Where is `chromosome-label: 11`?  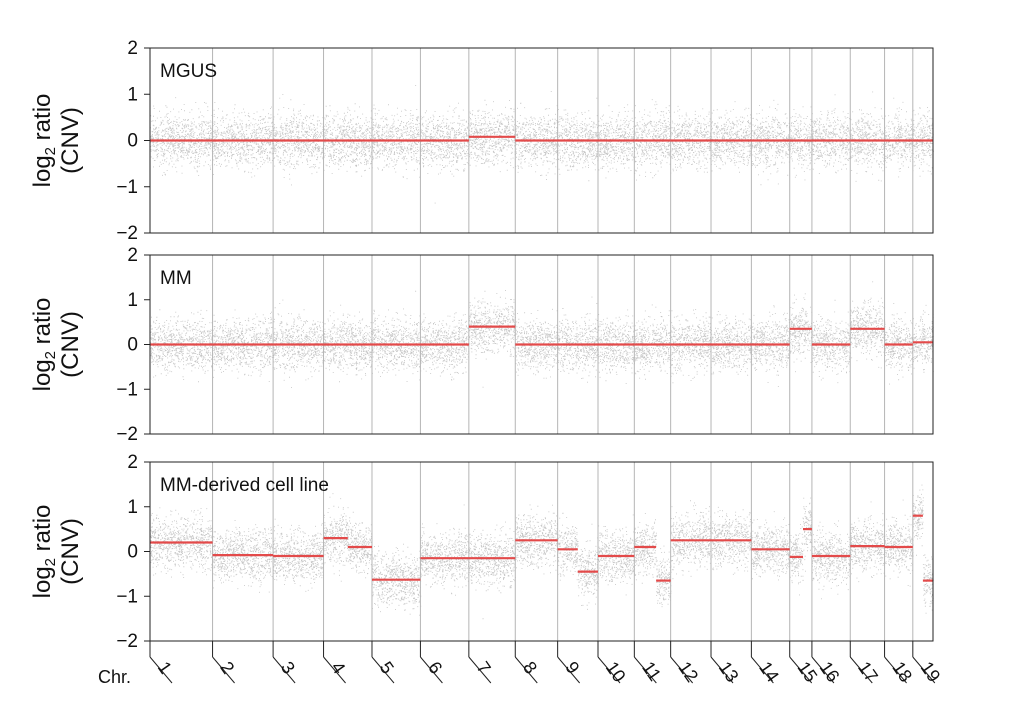
chromosome-label: 11 is located at coordinates (651, 671).